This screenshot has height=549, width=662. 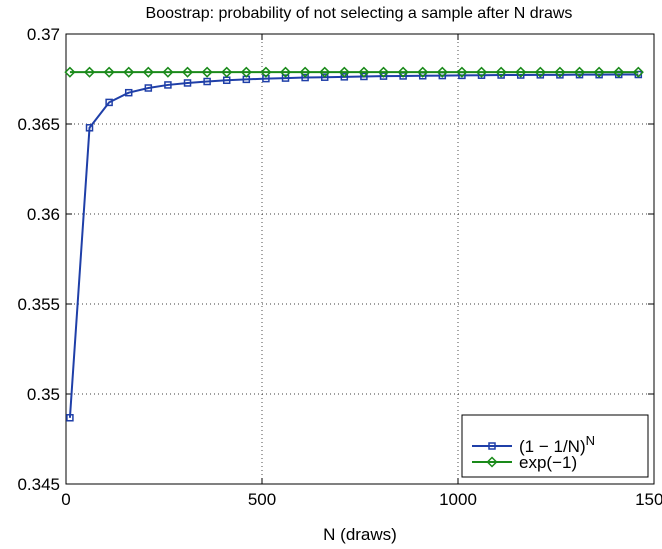 What do you see at coordinates (354, 72) in the screenshot?
I see `series-exp-line` at bounding box center [354, 72].